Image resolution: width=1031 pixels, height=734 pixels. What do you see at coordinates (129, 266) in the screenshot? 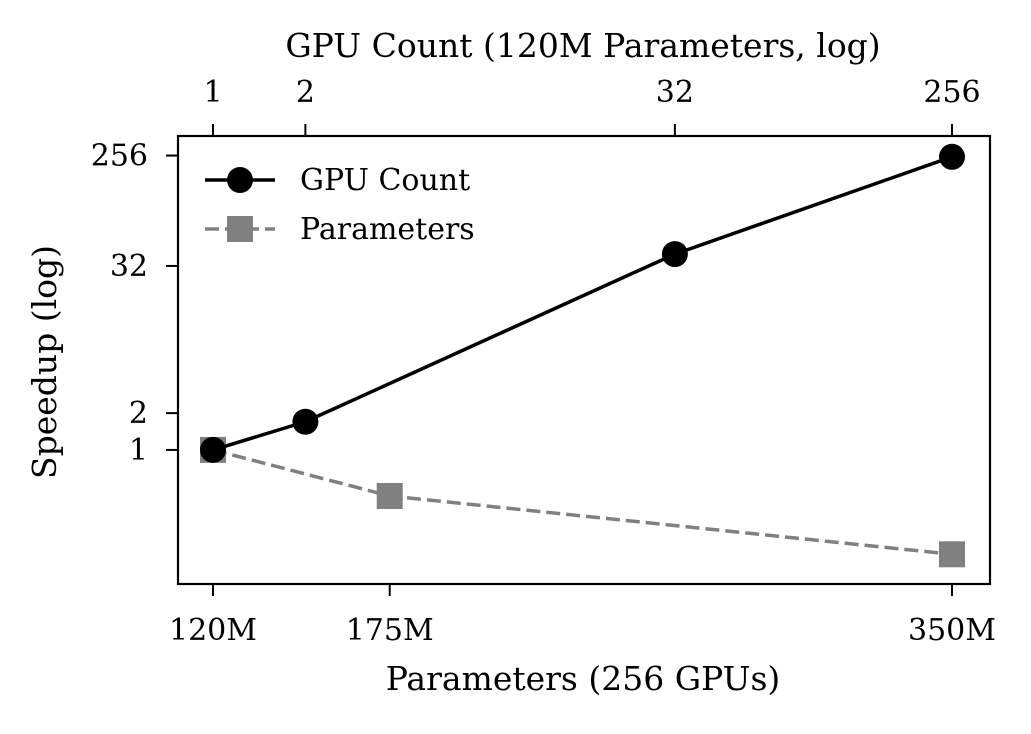
I see `y-tick-label: 32` at bounding box center [129, 266].